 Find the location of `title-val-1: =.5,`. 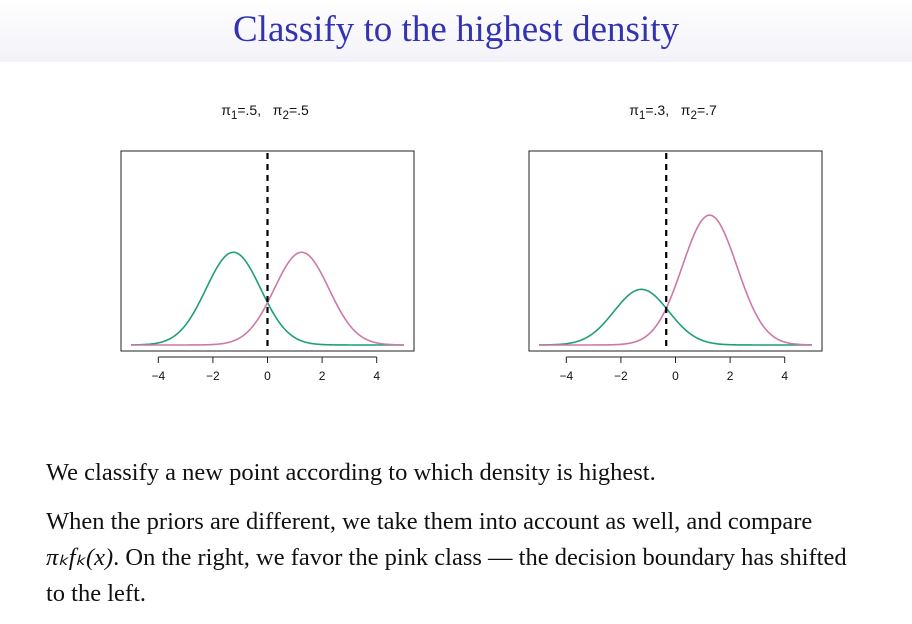

title-val-1: =.5, is located at coordinates (255, 110).